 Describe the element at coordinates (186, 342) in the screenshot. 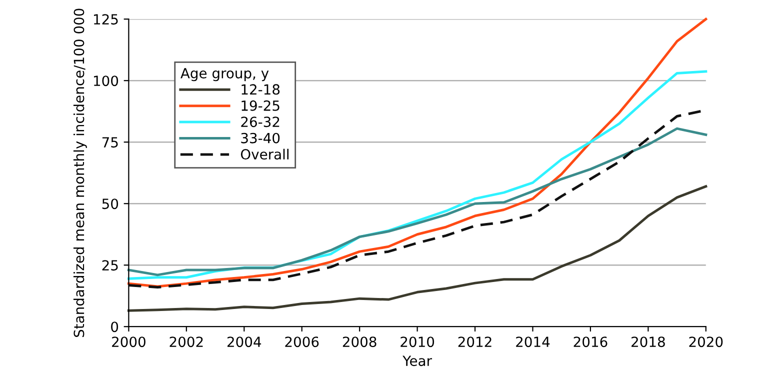

I see `x-tick-label: 2002` at that location.